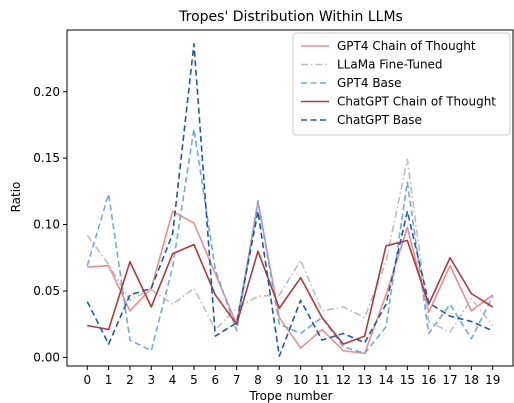 The width and height of the screenshot is (514, 403). What do you see at coordinates (385, 380) in the screenshot?
I see `x-tick-label: 14` at bounding box center [385, 380].